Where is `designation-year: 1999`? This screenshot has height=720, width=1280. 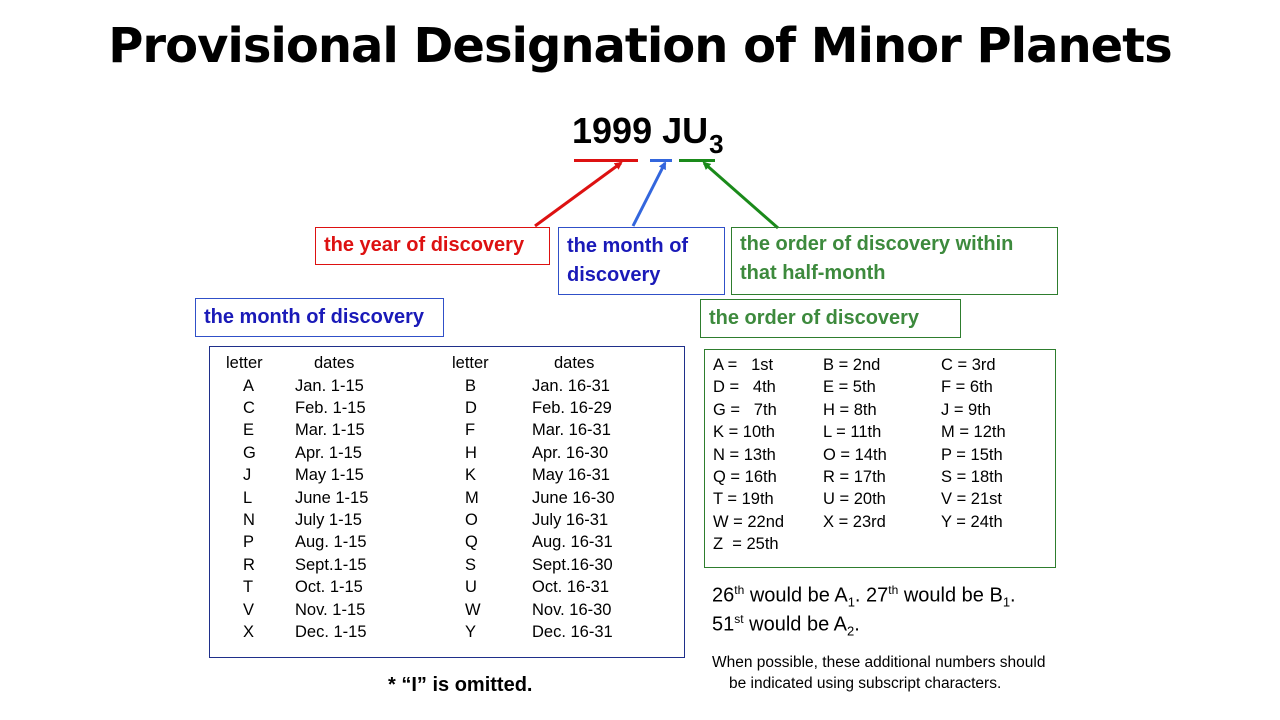
designation-year: 1999 is located at coordinates (612, 130).